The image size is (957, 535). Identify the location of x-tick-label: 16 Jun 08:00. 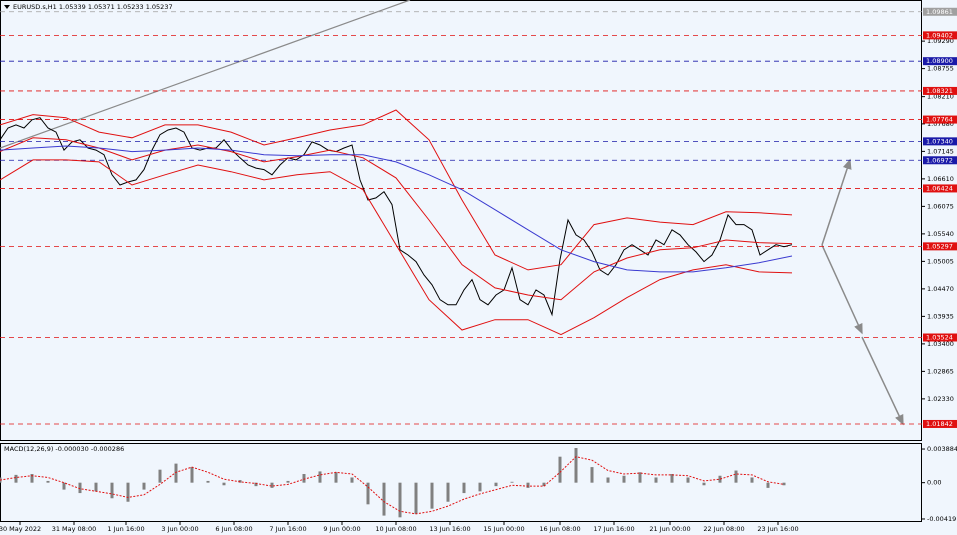
(559, 529).